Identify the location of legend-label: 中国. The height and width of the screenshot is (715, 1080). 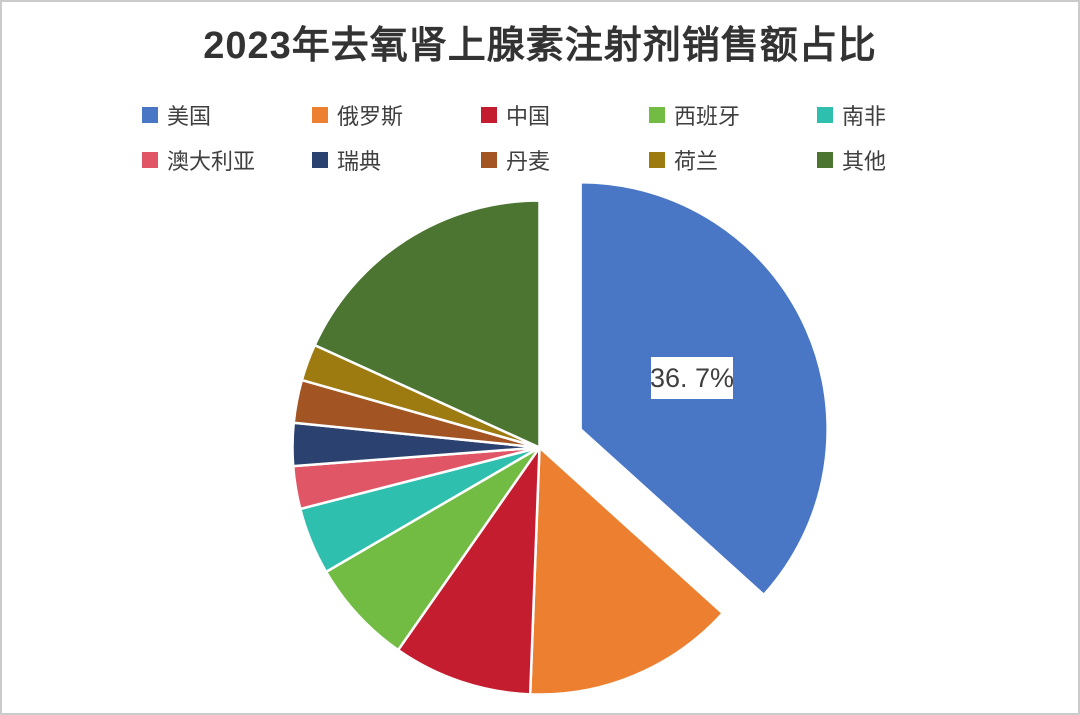
(528, 116).